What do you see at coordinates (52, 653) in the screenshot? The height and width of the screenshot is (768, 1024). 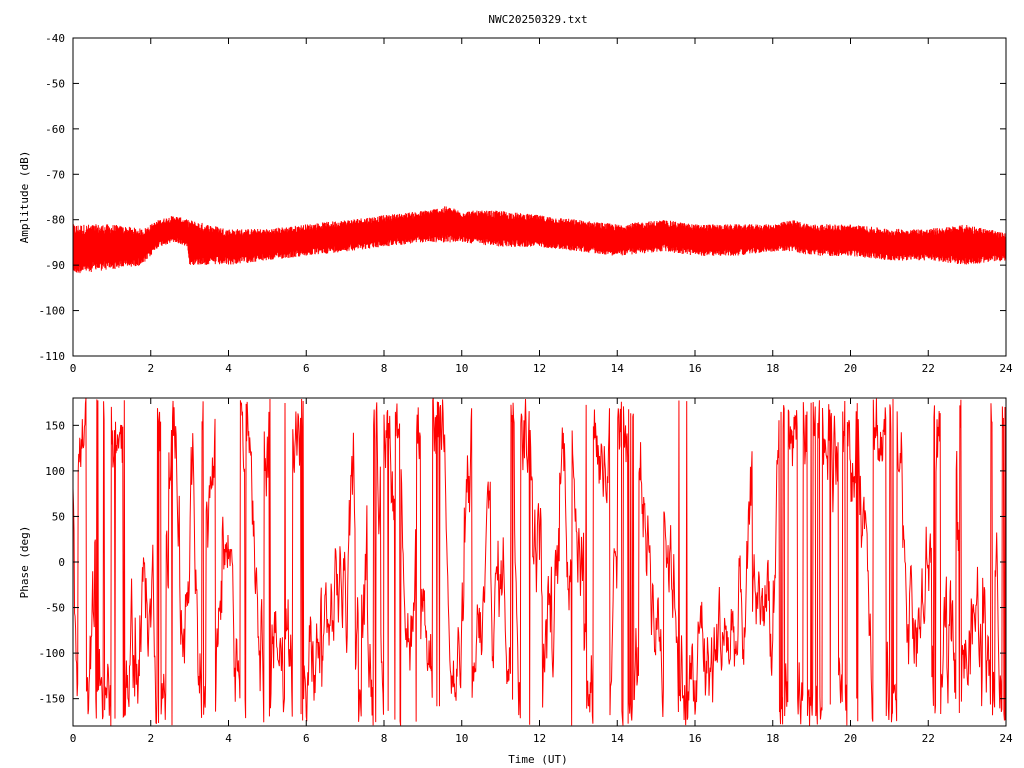 I see `phase-y-tick-label: -100` at bounding box center [52, 653].